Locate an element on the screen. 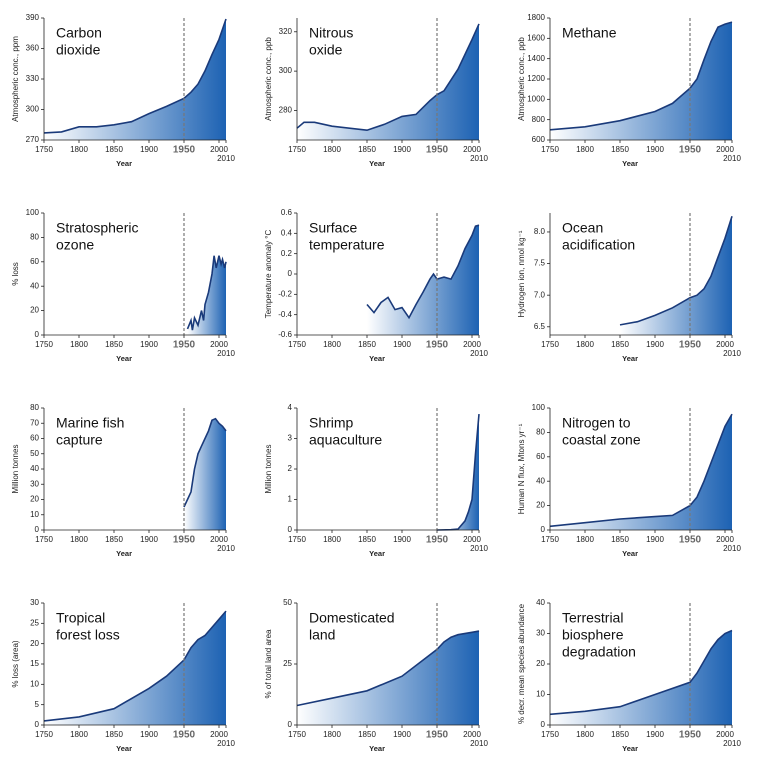 The height and width of the screenshot is (769, 760). y-tick-label: 600 is located at coordinates (539, 139).